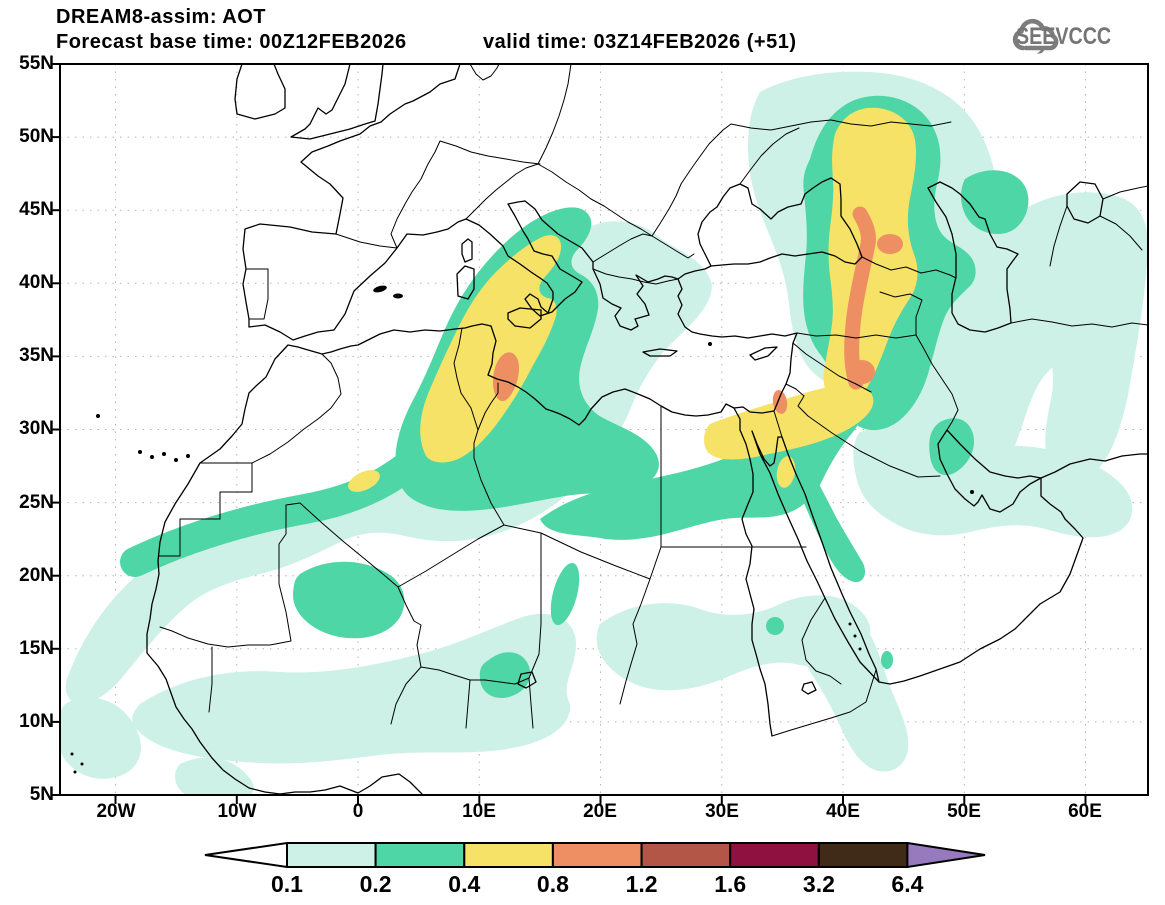 The width and height of the screenshot is (1165, 905). What do you see at coordinates (819, 884) in the screenshot?
I see `colorbar-label-3.2: 3.2` at bounding box center [819, 884].